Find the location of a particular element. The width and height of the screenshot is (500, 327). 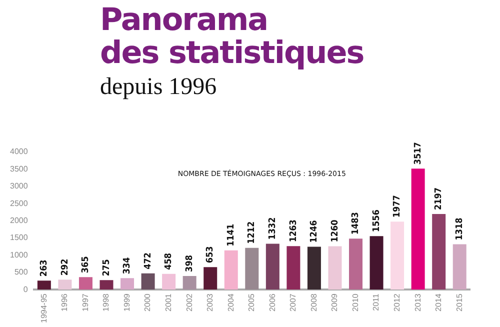

y-tick-label: 1500 is located at coordinates (19, 237).